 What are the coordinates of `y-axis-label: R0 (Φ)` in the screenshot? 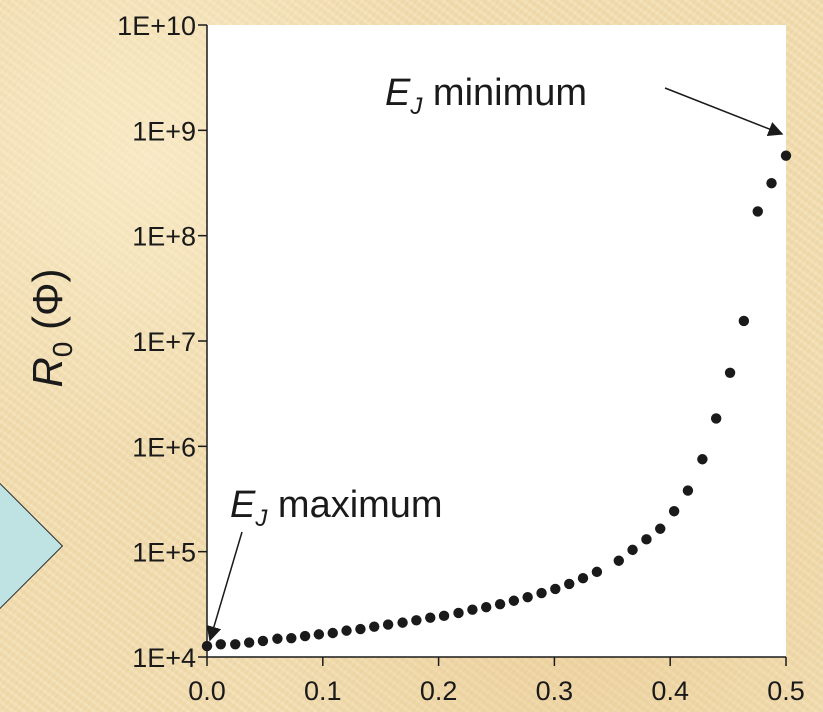 It's located at (51, 327).